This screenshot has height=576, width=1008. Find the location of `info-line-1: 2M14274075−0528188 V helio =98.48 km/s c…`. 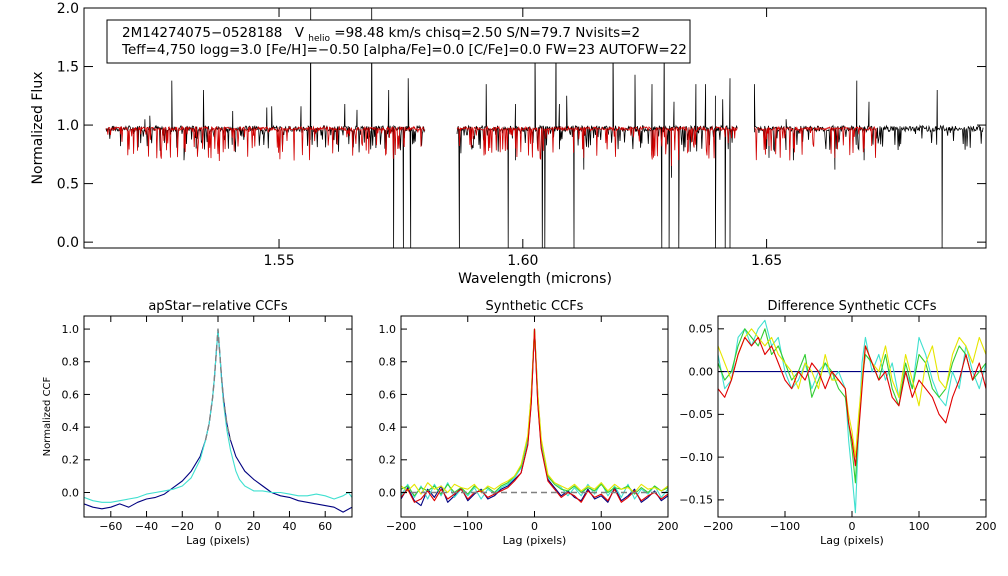

info-line-1: 2M14274075−0528188 V helio =98.48 km/s c… is located at coordinates (381, 35).